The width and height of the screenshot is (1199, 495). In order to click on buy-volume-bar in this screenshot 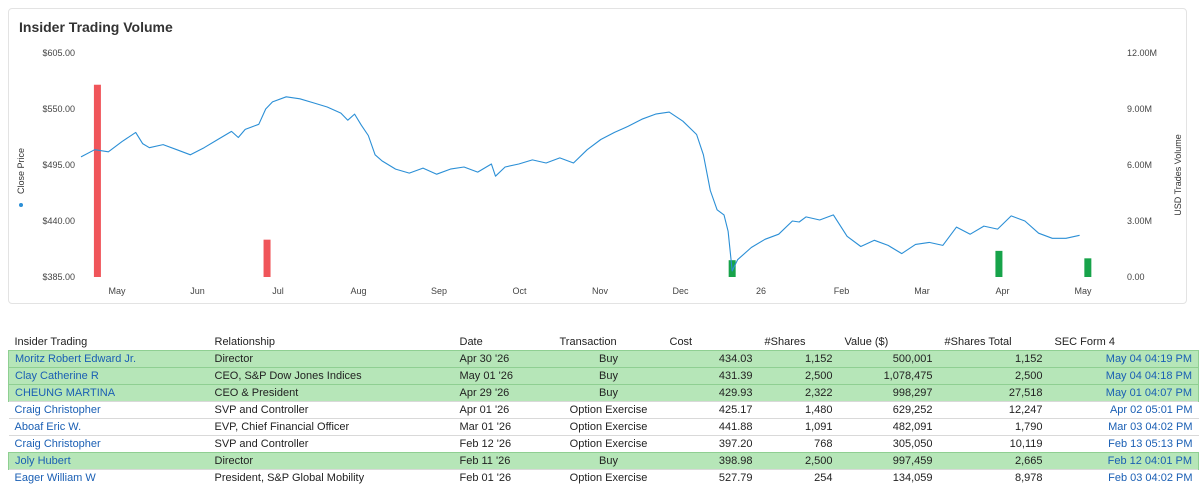, I will do `click(1088, 267)`.